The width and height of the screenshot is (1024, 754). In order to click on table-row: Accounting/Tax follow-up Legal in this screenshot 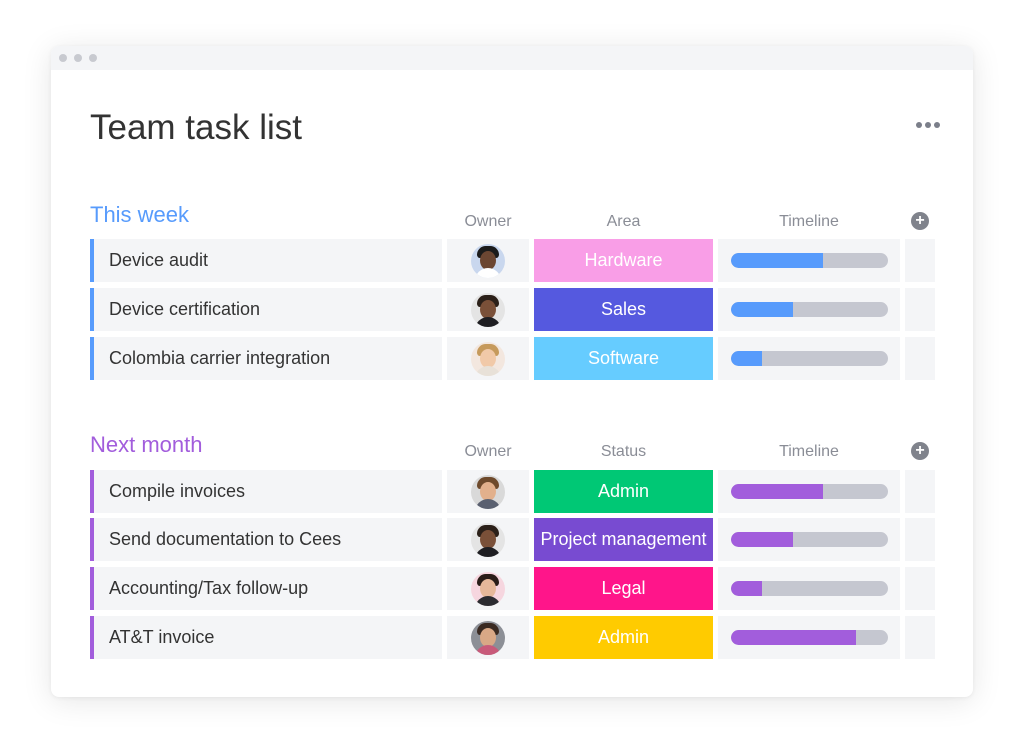, I will do `click(512, 588)`.